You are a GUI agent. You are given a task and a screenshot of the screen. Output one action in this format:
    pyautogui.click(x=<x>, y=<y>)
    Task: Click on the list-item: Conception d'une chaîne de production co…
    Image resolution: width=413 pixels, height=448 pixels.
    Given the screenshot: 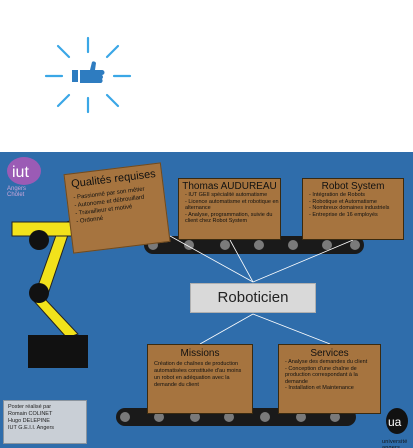 What is the action you would take?
    pyautogui.click(x=332, y=376)
    